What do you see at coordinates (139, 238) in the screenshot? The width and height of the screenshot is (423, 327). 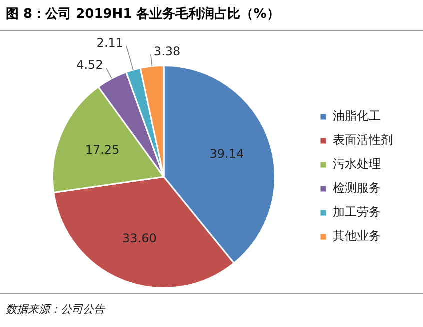 I see `data-label: 33.60` at bounding box center [139, 238].